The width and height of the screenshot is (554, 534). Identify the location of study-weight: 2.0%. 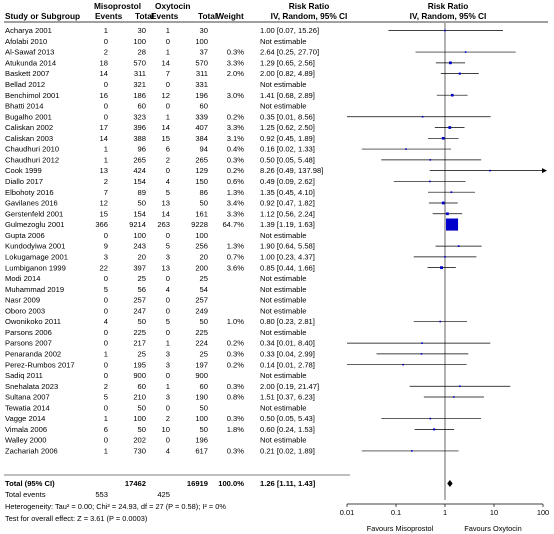
(236, 73).